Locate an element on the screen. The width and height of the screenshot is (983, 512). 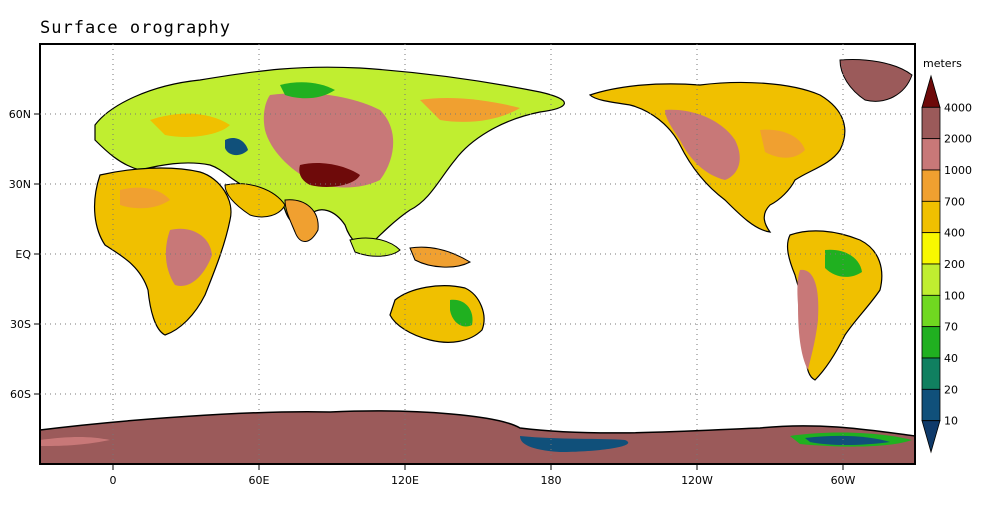
colorbar-labels: 4000 2000 1000 700 400 200 100 70 40 20 10 is located at coordinates (958, 264).